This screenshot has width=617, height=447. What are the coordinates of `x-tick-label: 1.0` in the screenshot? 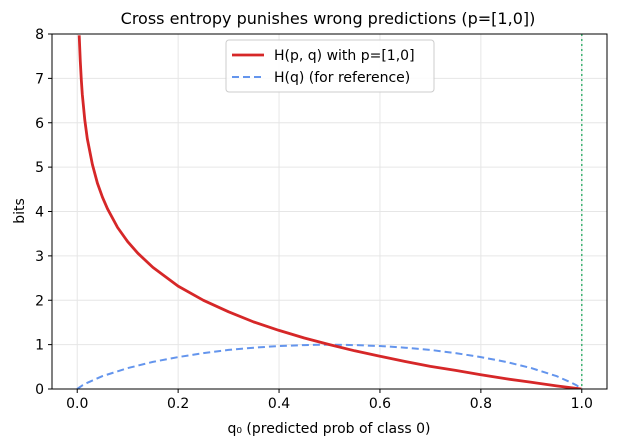 It's located at (582, 404).